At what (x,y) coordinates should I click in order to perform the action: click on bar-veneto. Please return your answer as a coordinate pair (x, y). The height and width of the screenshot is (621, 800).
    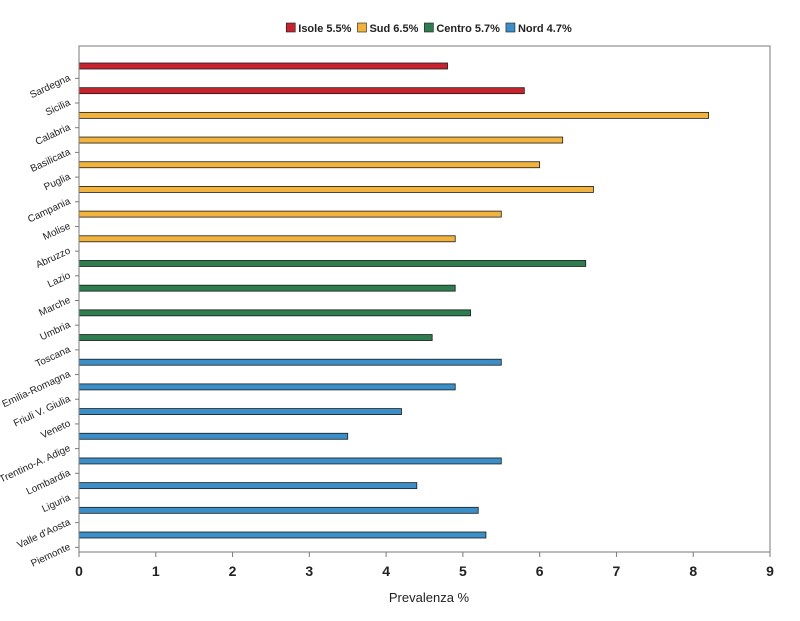
    Looking at the image, I should click on (240, 411).